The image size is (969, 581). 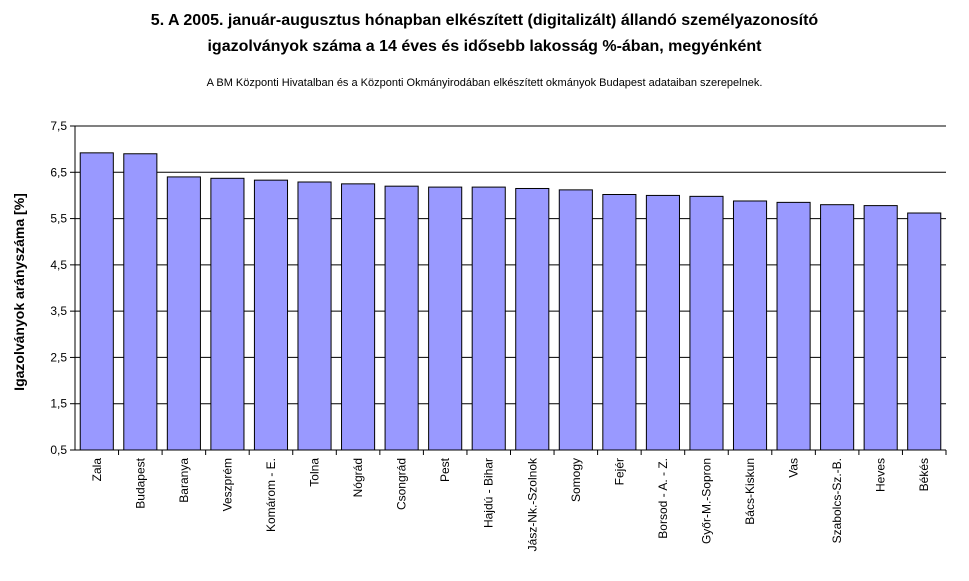 I want to click on x-category-label: Tolna, so click(x=315, y=472).